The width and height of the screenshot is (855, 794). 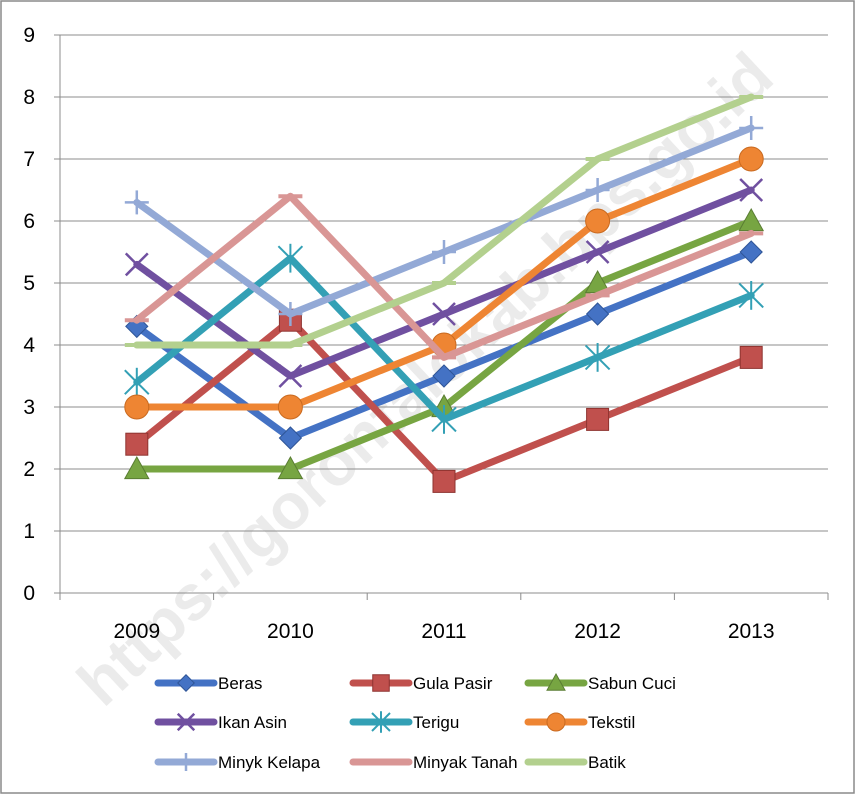 I want to click on x-tick-label: 2013, so click(x=751, y=631).